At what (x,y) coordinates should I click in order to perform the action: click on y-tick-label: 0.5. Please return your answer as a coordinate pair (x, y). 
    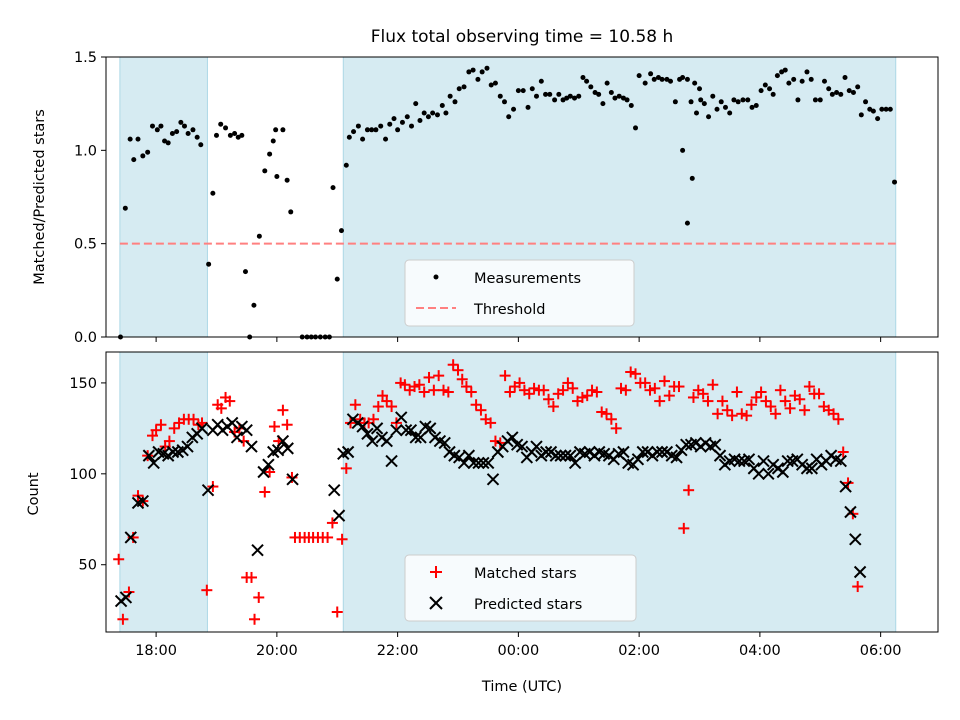
    Looking at the image, I should click on (85, 245).